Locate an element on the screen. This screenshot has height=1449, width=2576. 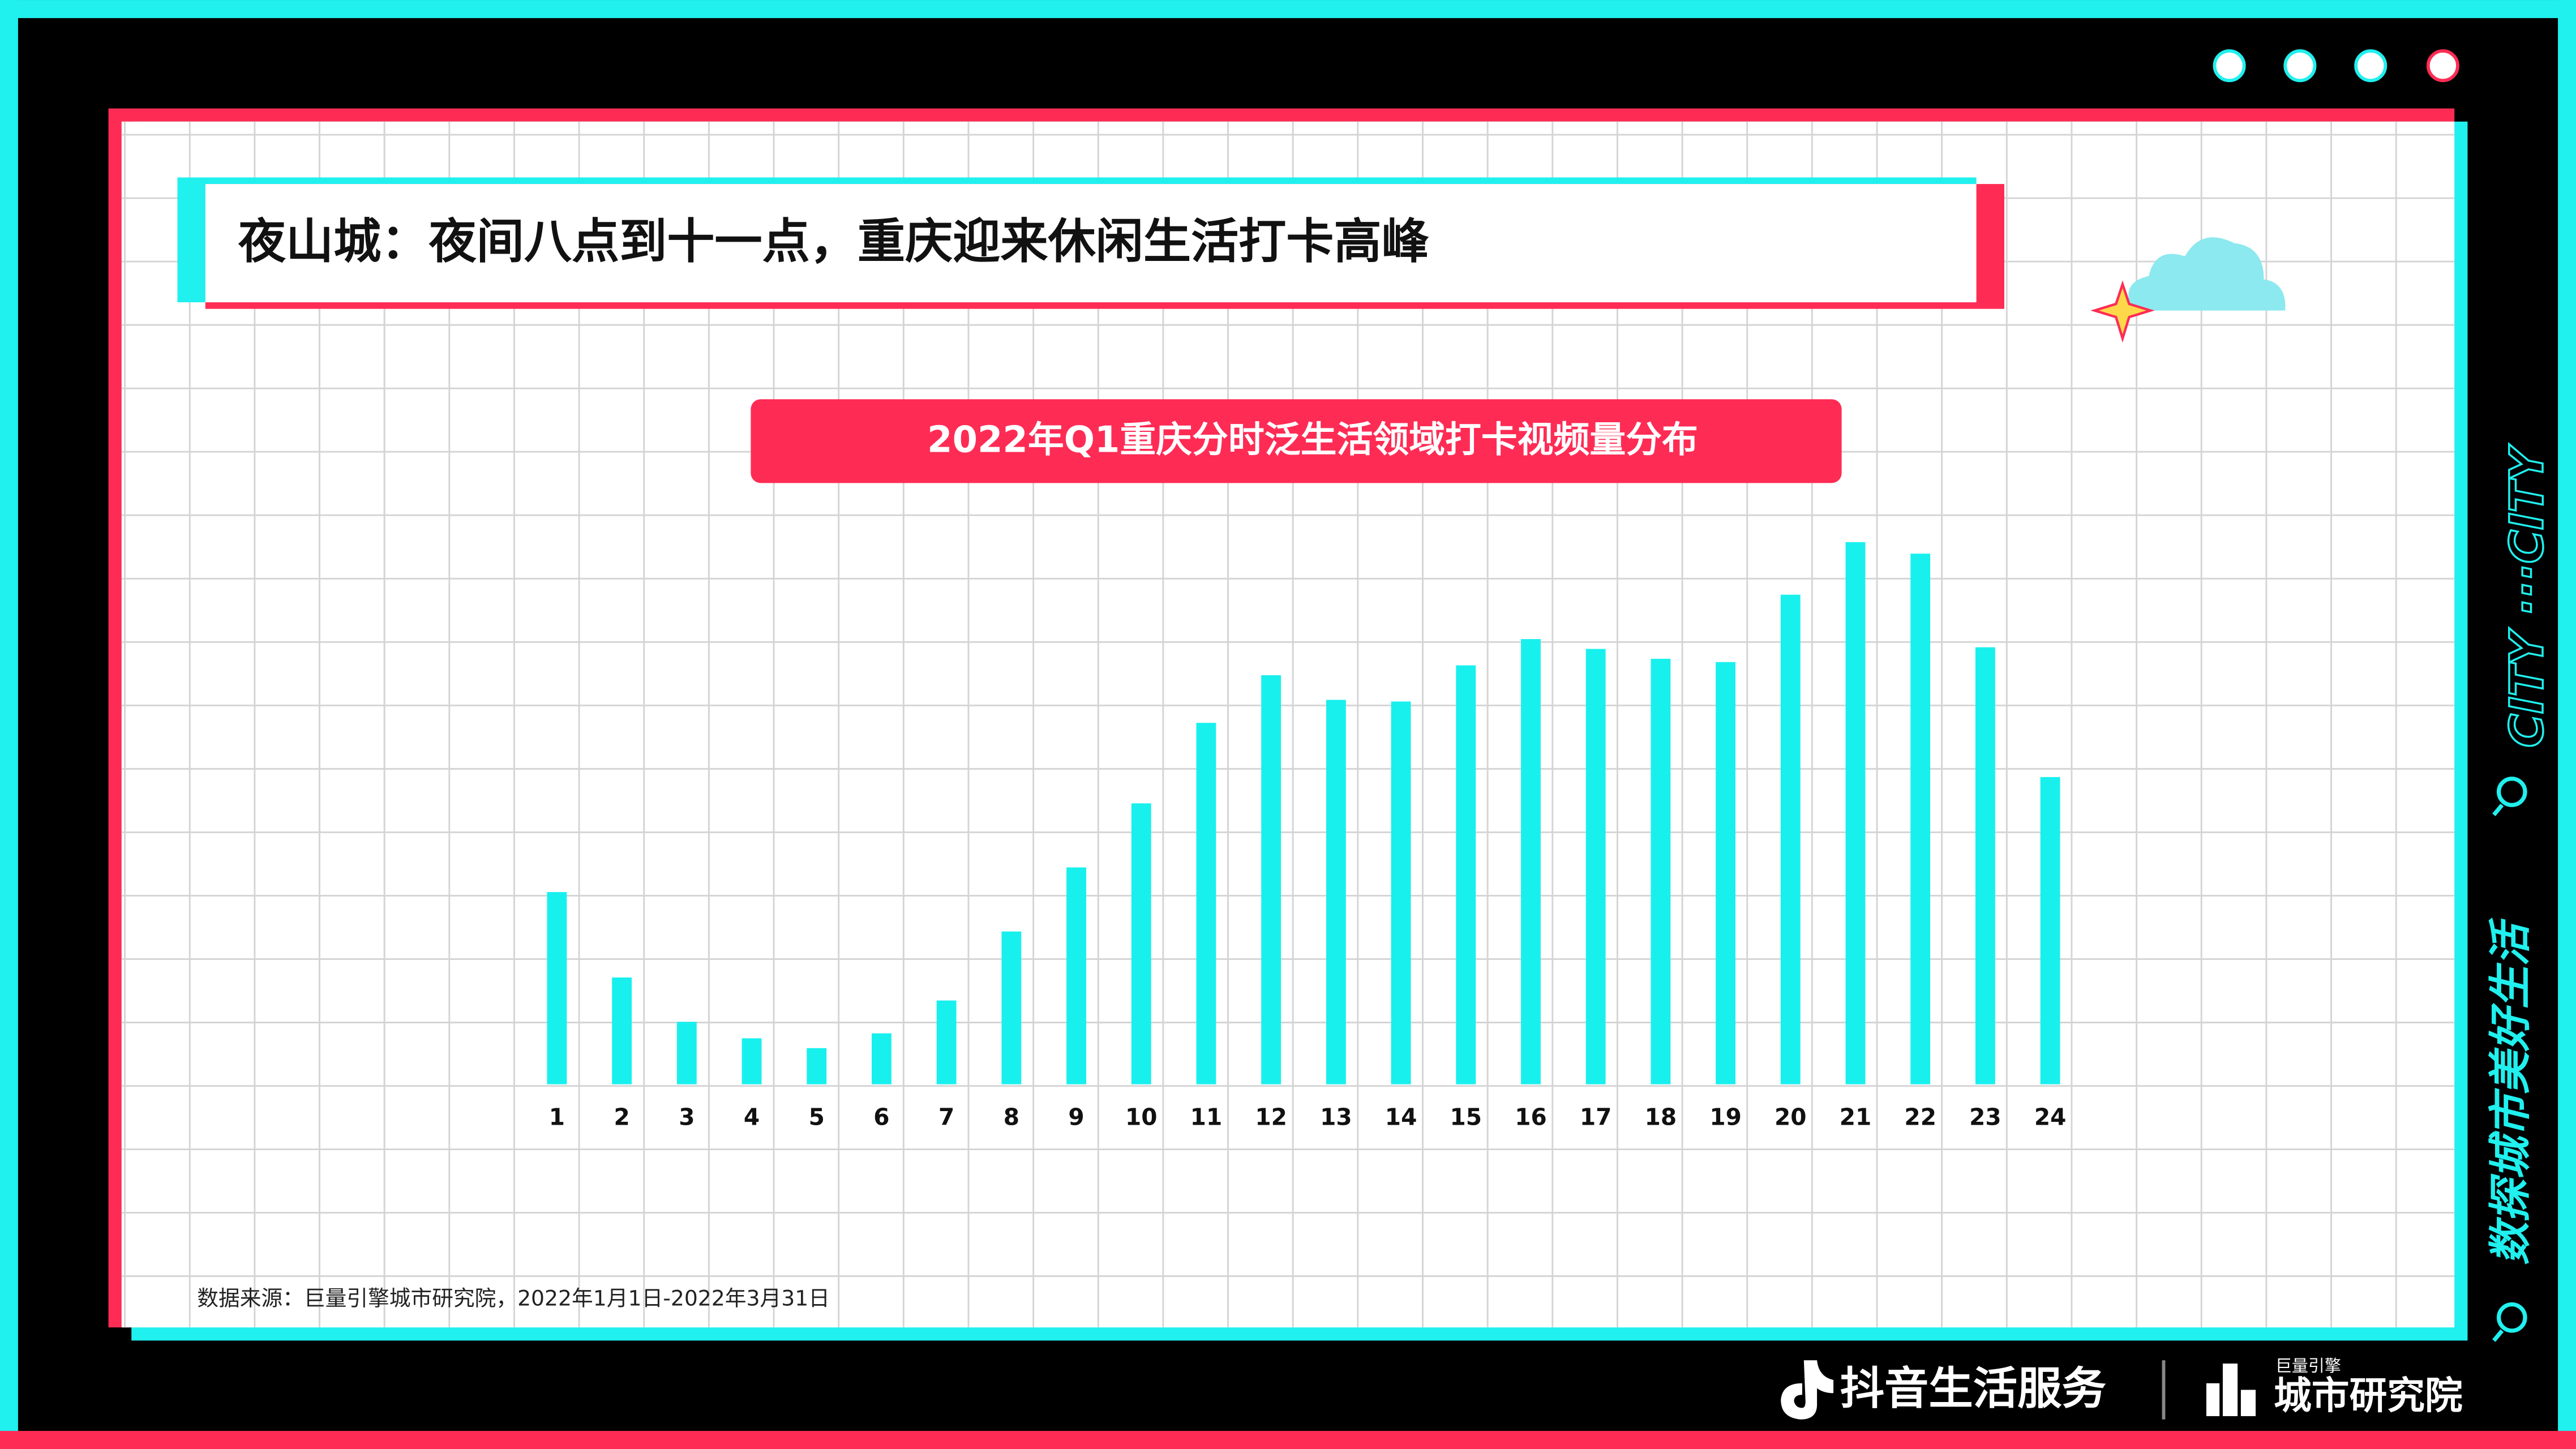
x-tick-label: 1 is located at coordinates (557, 1117).